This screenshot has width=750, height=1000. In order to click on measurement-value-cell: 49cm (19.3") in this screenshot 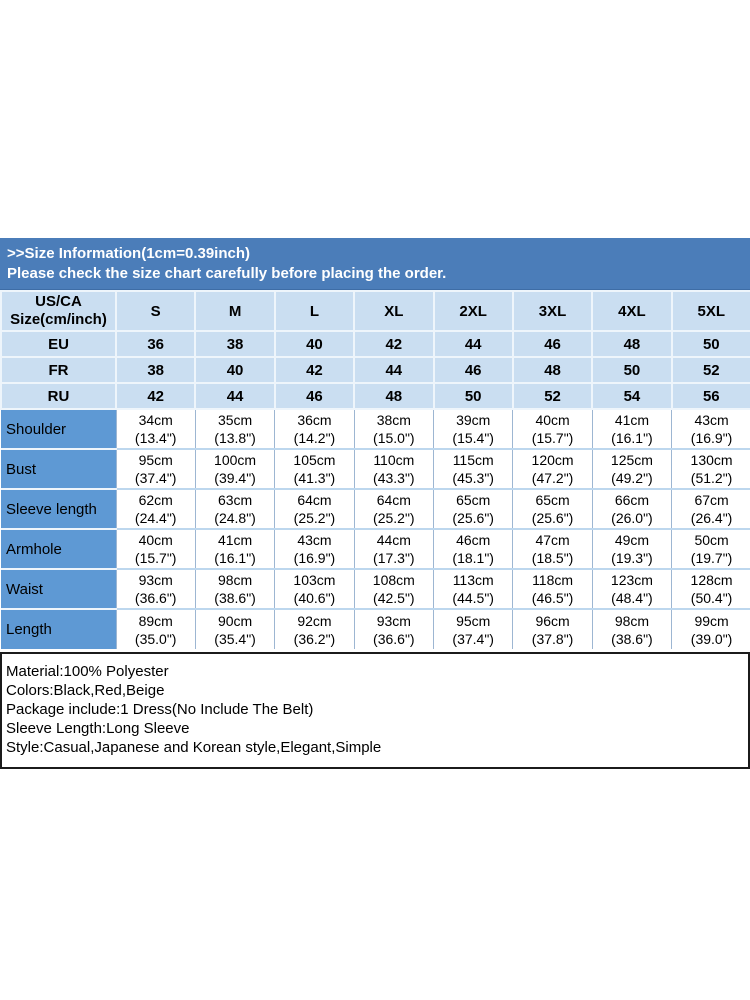, I will do `click(631, 548)`.